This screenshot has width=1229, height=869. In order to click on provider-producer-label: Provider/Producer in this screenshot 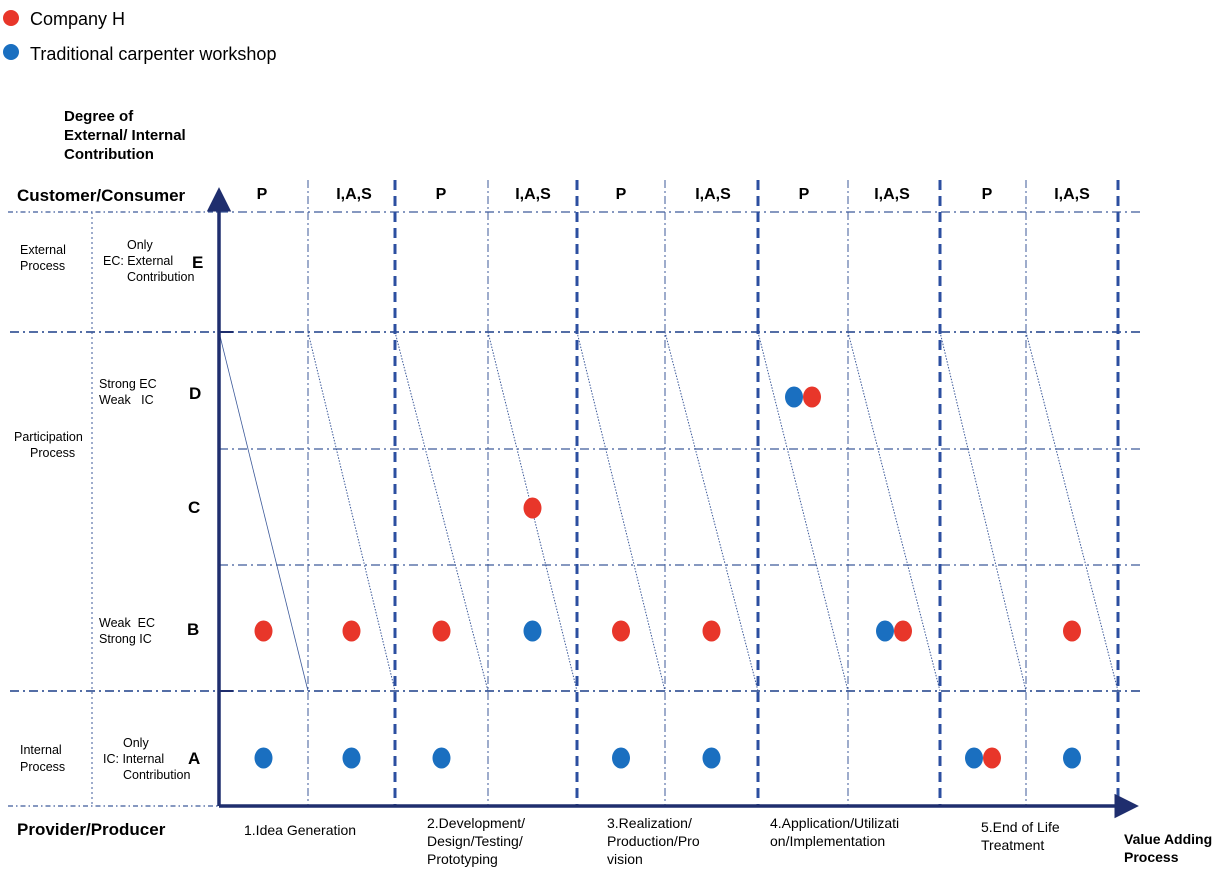, I will do `click(91, 829)`.